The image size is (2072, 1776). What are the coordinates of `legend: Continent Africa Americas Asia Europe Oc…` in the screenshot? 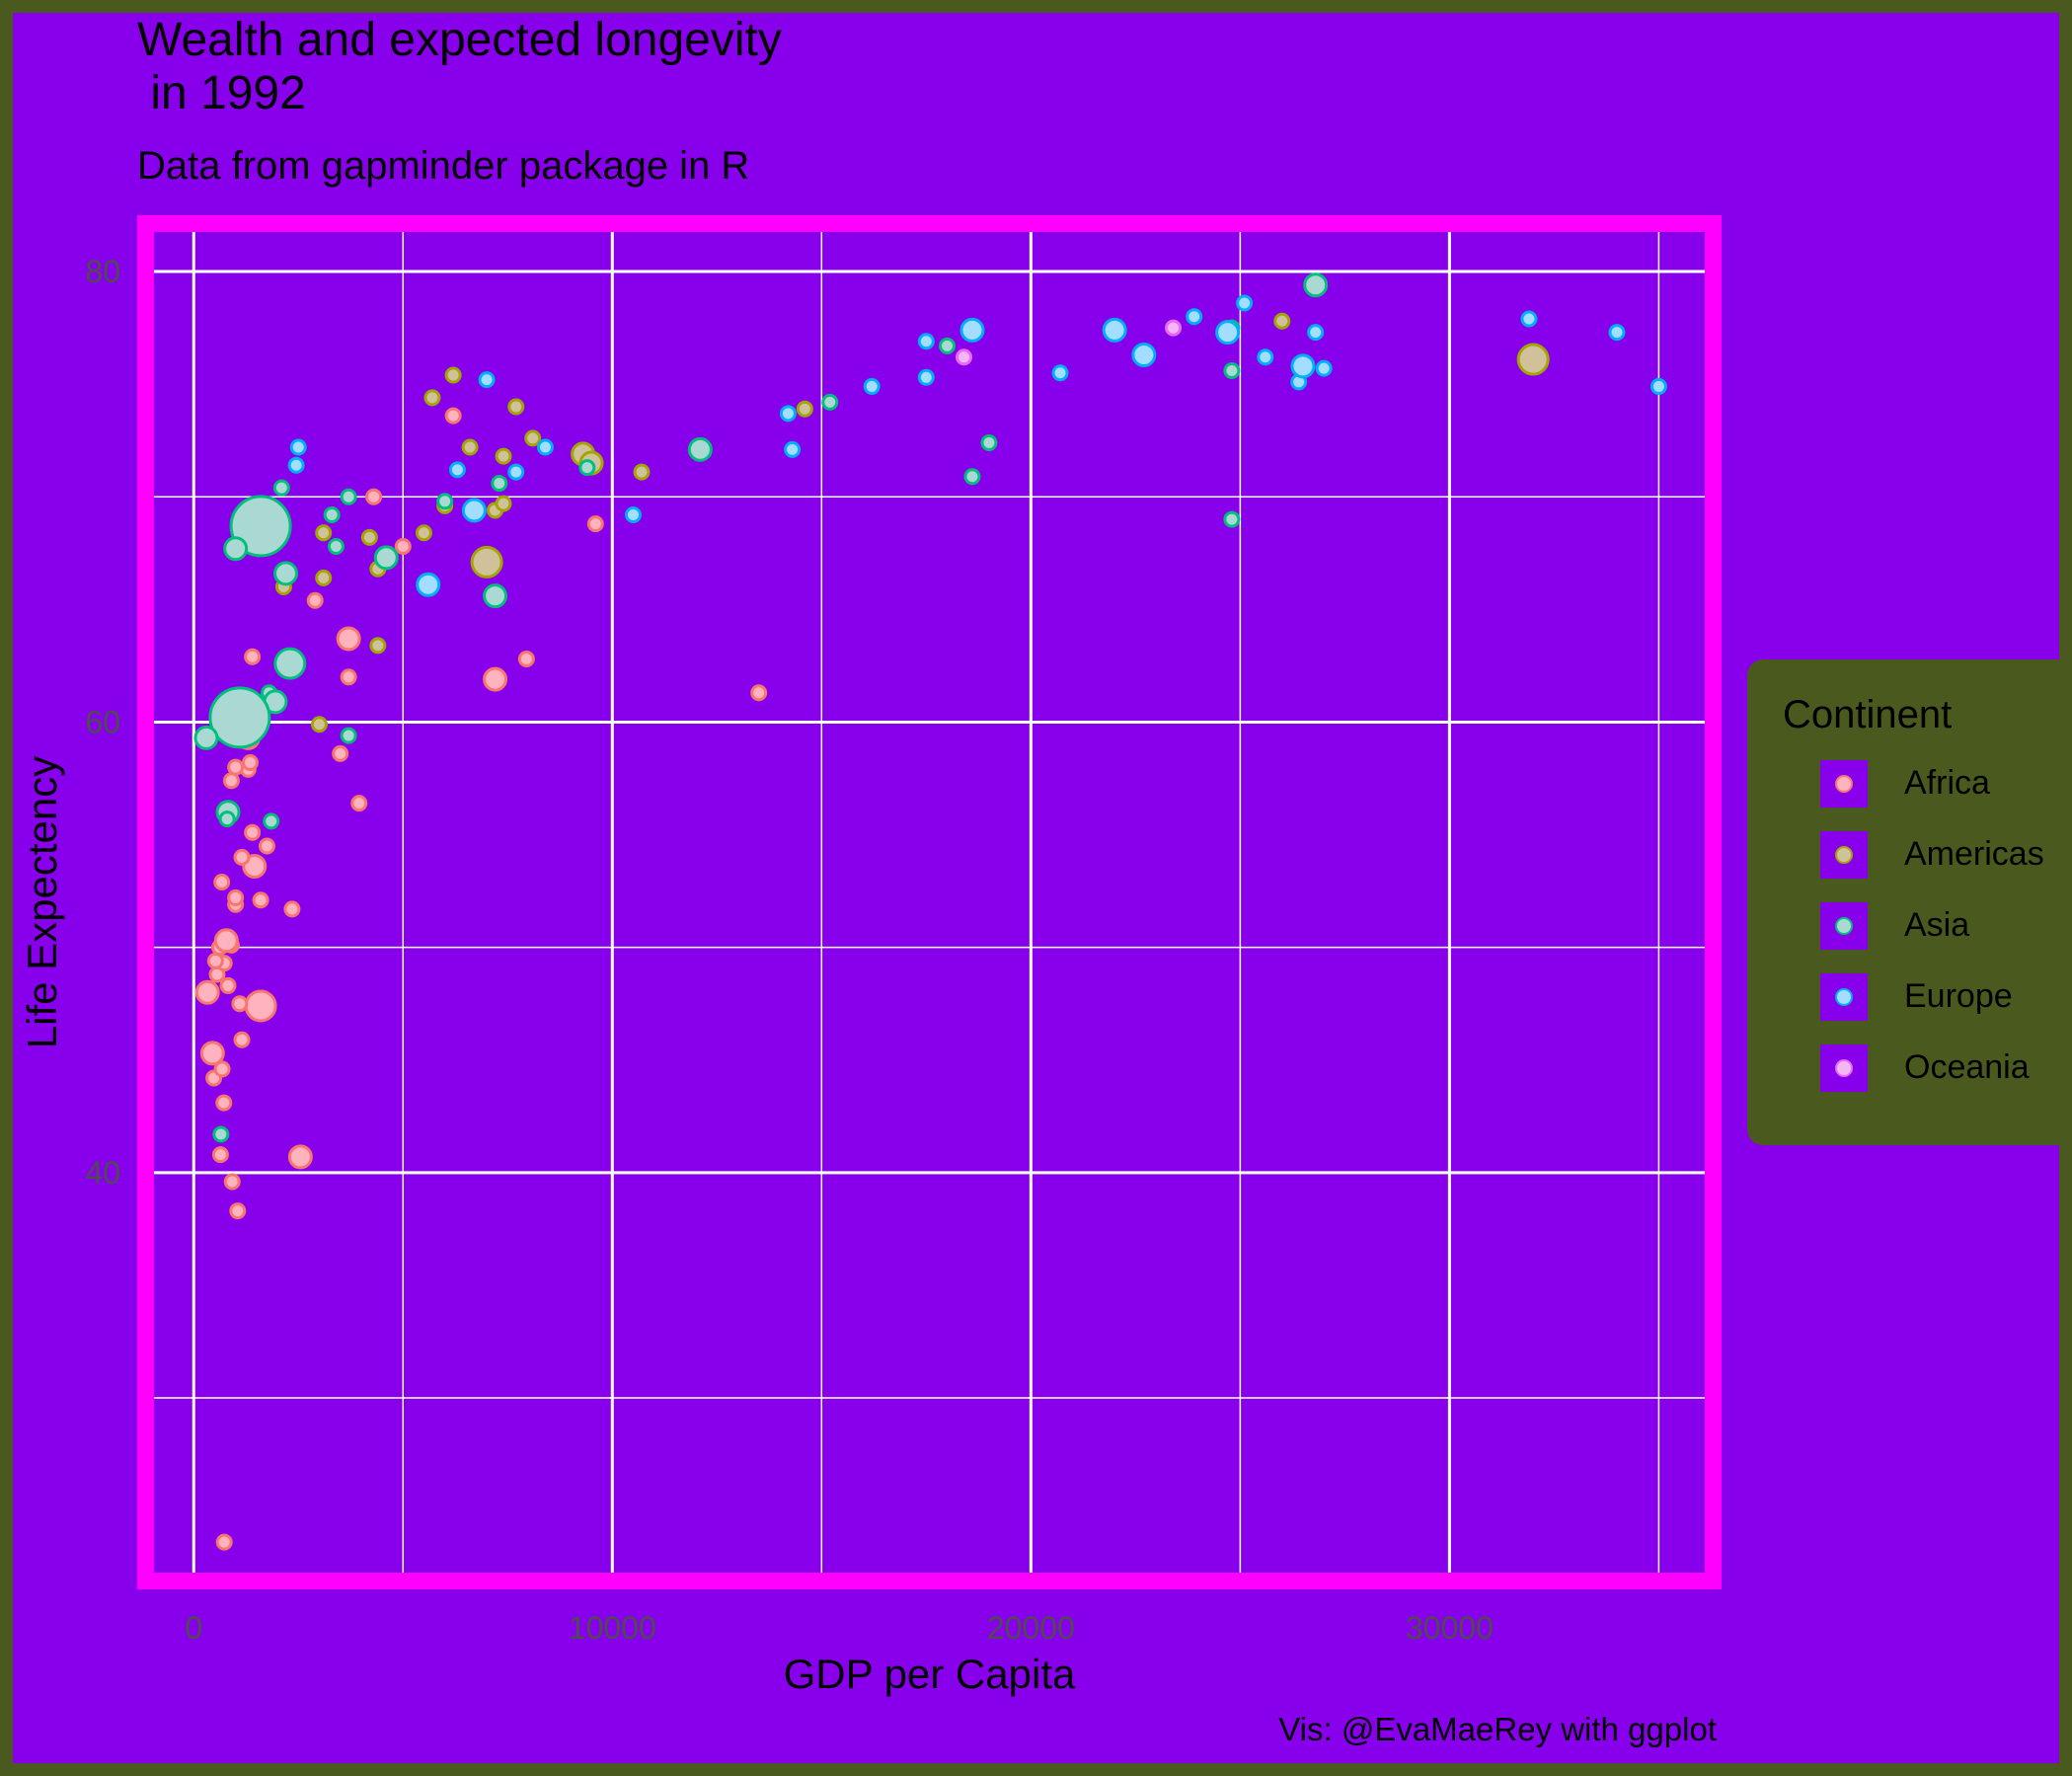 It's located at (1909, 902).